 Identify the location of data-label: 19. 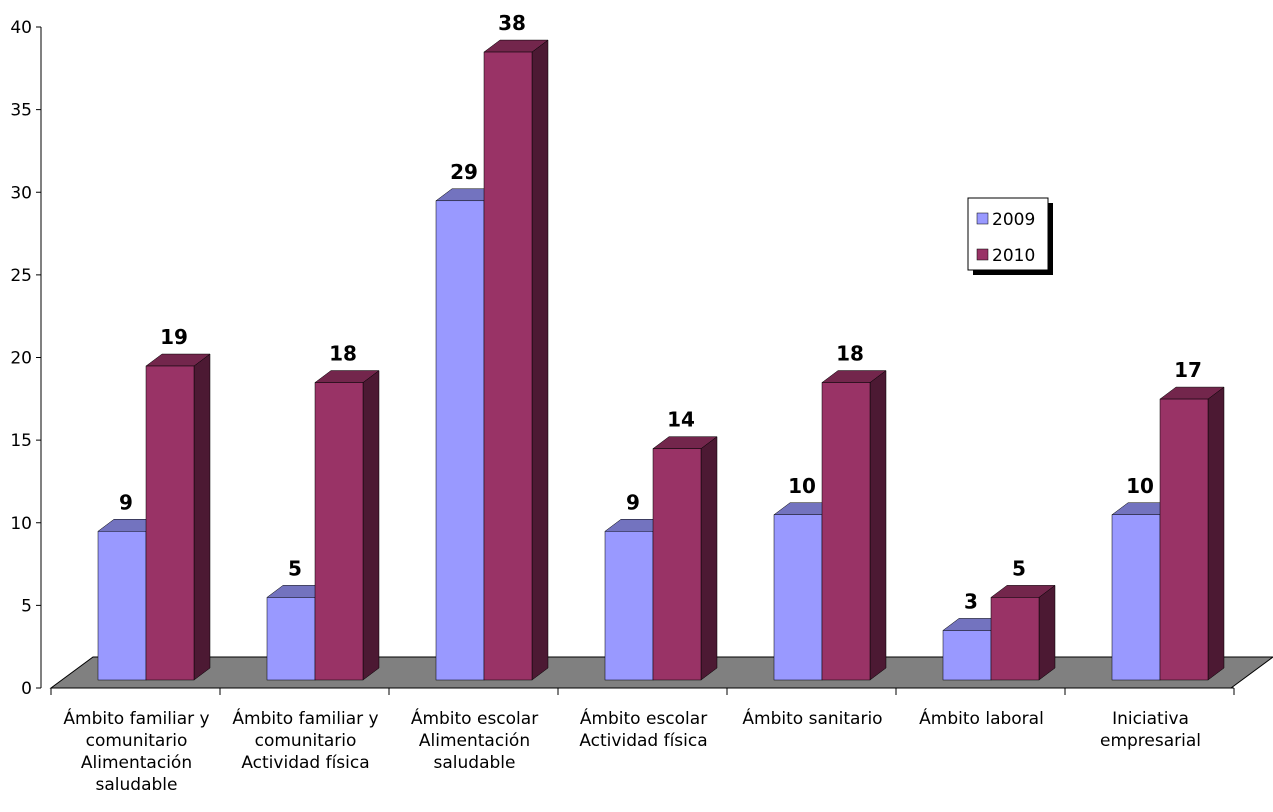
(174, 337).